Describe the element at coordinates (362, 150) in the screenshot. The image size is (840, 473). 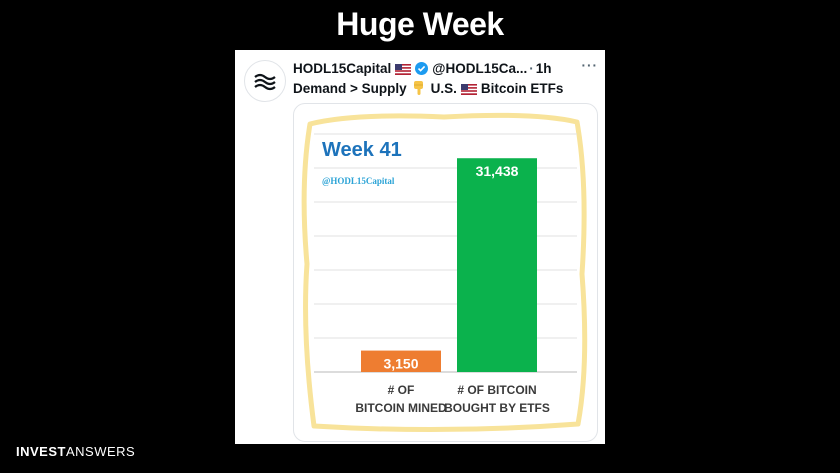
I see `chart-title: Week 41` at that location.